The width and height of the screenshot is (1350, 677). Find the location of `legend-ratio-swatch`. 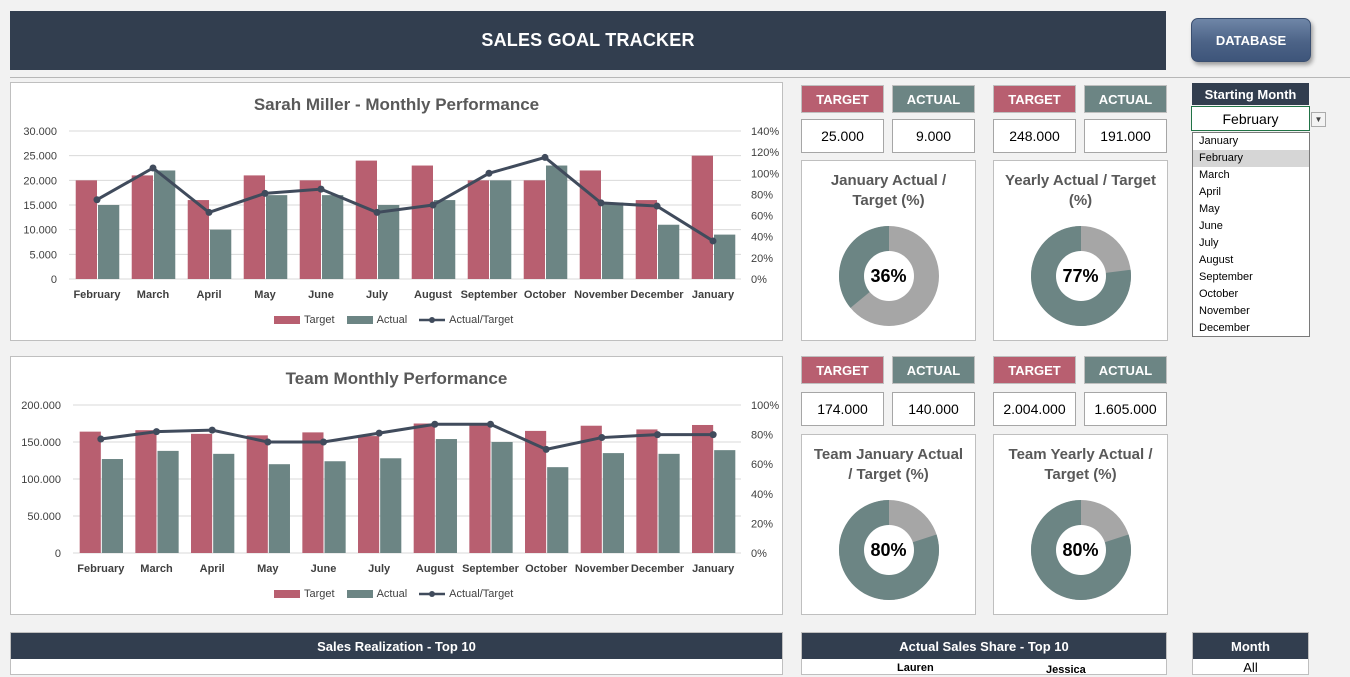

legend-ratio-swatch is located at coordinates (432, 594).